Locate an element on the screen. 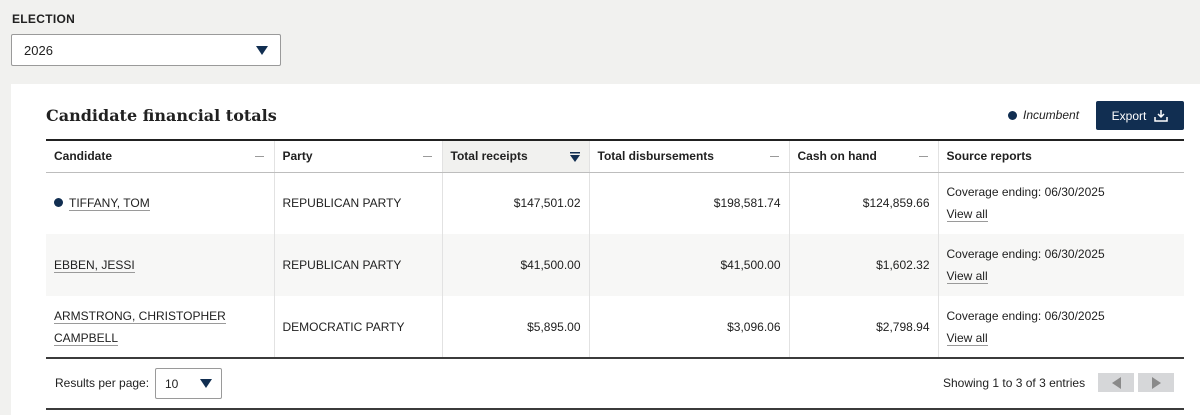  col-header-source-reports: Source reports is located at coordinates (1061, 156).